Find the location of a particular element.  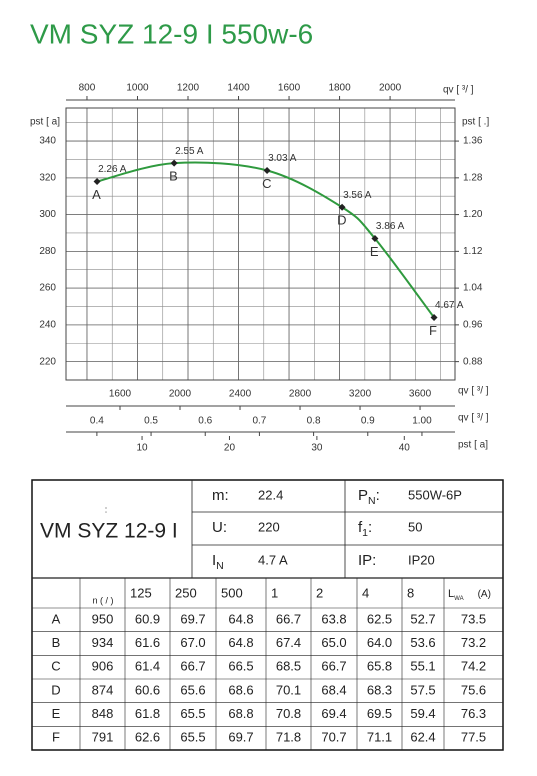

table-cell: 65.6 is located at coordinates (192, 689).